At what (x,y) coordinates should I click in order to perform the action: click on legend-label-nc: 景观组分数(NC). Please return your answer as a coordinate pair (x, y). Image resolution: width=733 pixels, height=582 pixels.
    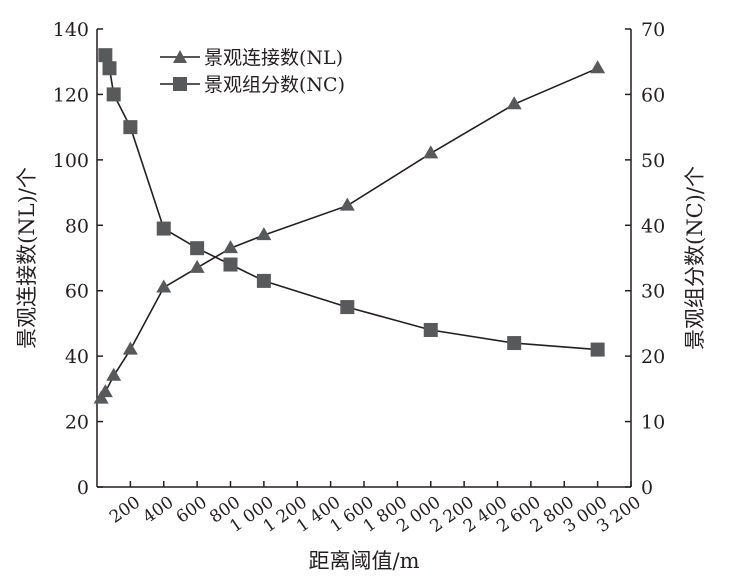
    Looking at the image, I should click on (274, 85).